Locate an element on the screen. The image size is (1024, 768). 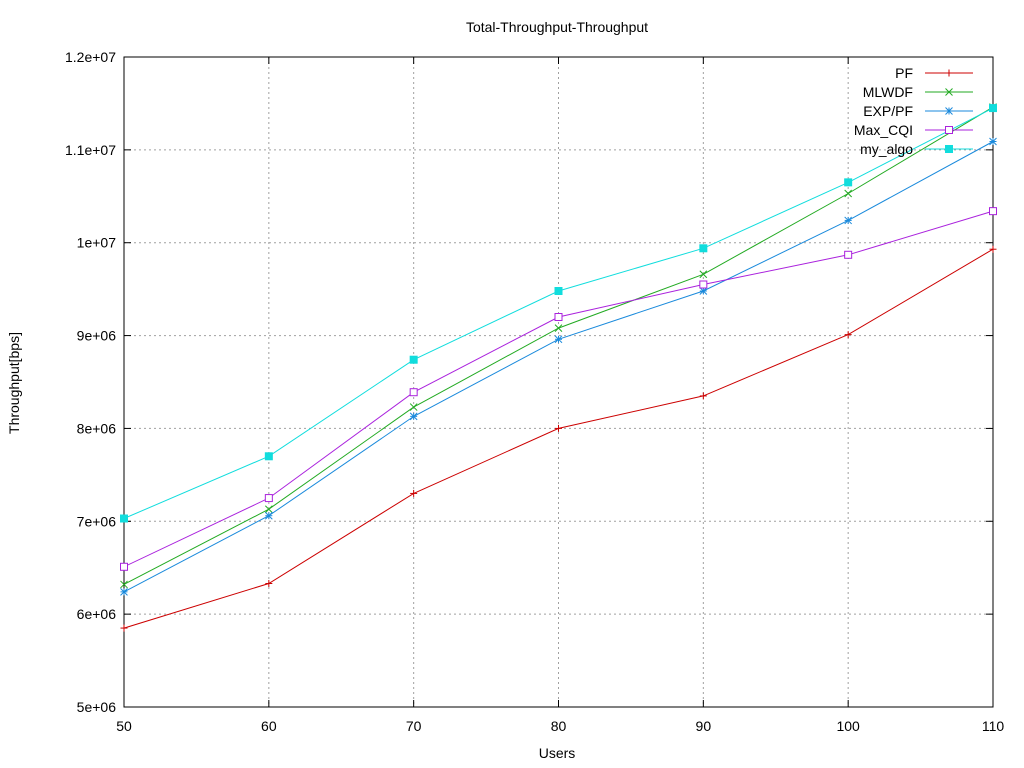
y-tick-label: 8e+06 is located at coordinates (97, 428).